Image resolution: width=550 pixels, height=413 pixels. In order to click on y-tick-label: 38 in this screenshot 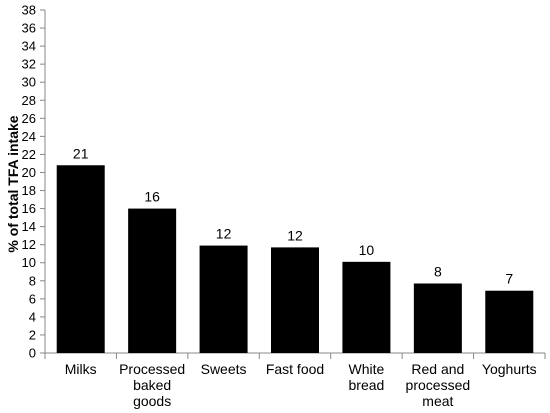, I will do `click(29, 10)`.